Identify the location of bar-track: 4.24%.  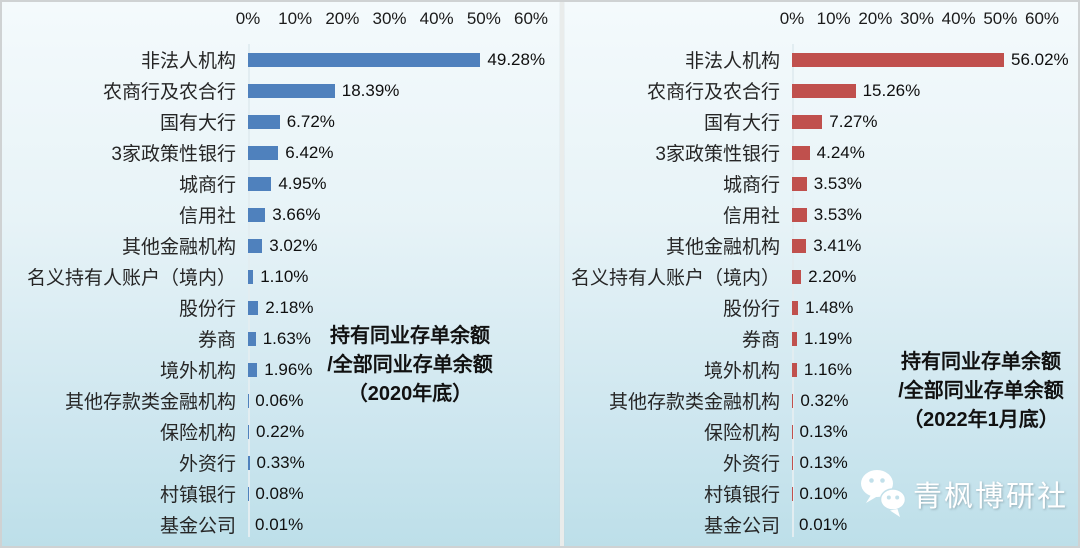
(935, 153).